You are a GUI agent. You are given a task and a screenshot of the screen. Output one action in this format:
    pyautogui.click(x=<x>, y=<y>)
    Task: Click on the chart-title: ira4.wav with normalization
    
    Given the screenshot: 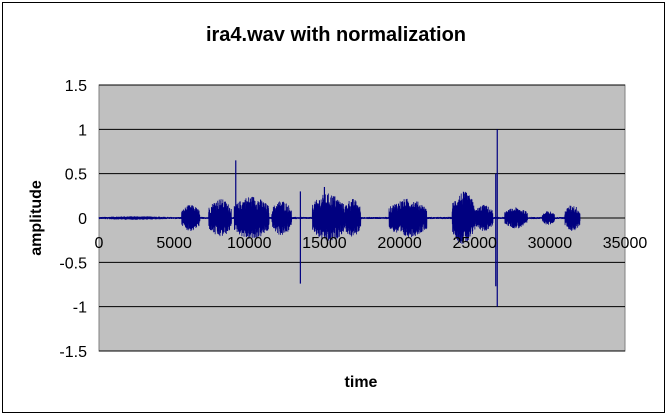 What is the action you would take?
    pyautogui.click(x=336, y=35)
    